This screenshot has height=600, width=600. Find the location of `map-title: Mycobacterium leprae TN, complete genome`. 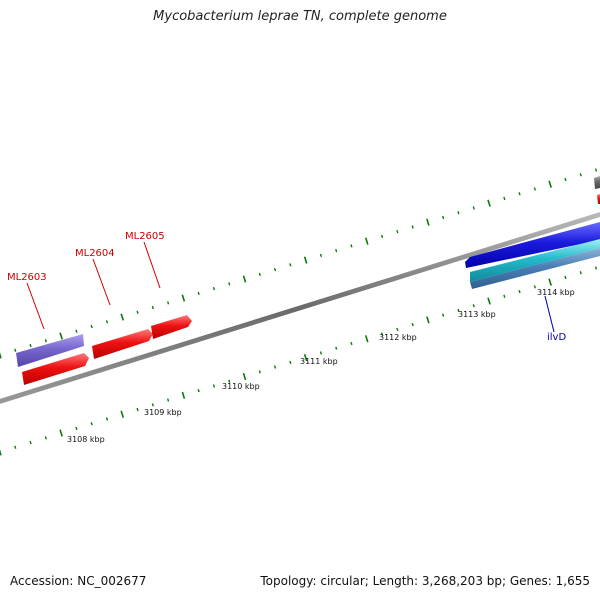

map-title: Mycobacterium leprae TN, complete genome is located at coordinates (300, 16).